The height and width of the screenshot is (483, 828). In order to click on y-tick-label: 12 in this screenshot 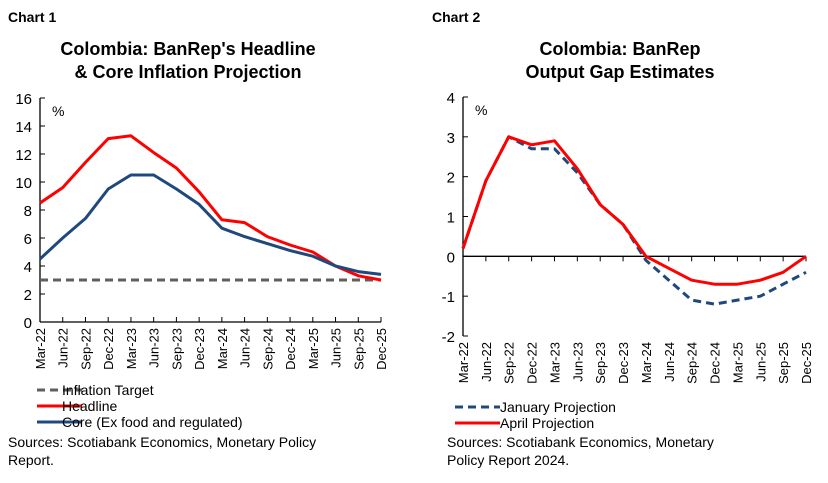, I will do `click(23, 155)`.